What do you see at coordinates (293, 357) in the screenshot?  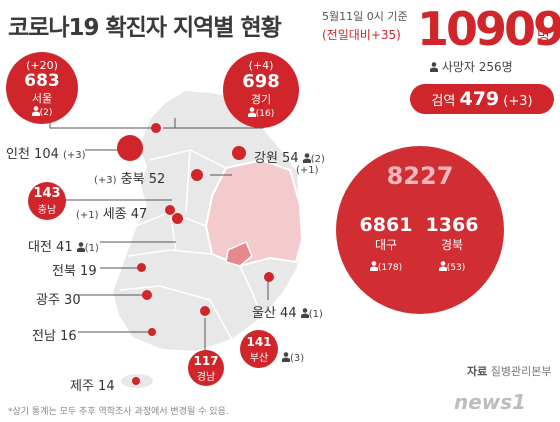 I see `busan-deaths: (3)` at bounding box center [293, 357].